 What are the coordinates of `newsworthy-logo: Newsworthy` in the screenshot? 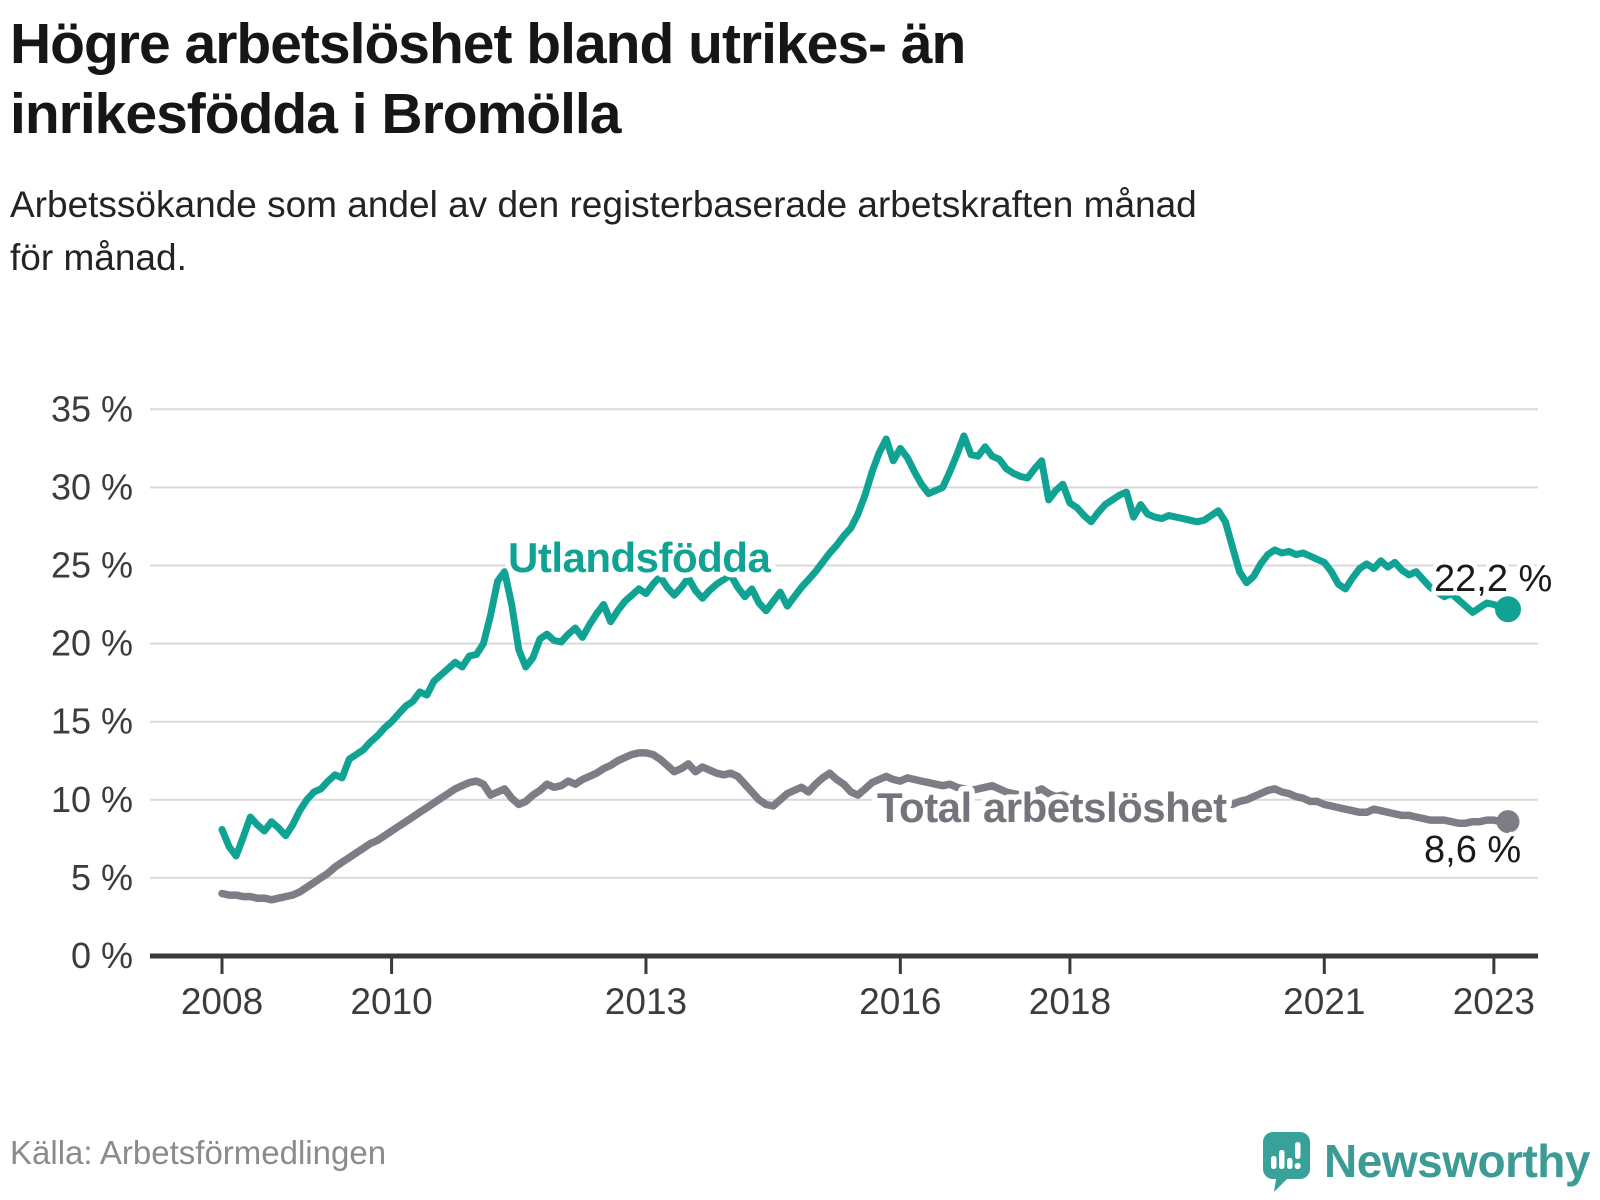 It's located at (1426, 1162).